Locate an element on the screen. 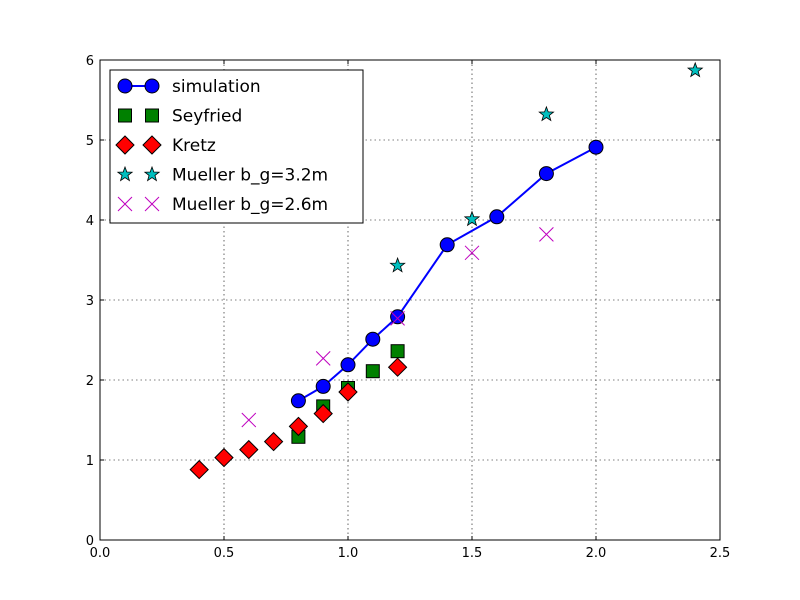 The image size is (800, 600). y-tick-label: 2 is located at coordinates (90, 381).